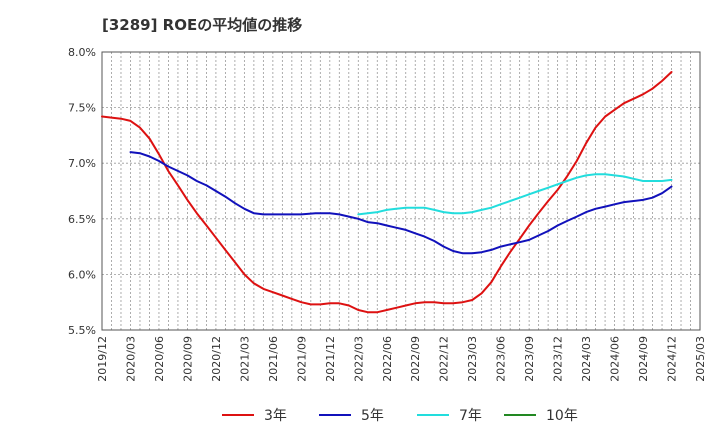 The width and height of the screenshot is (720, 440). I want to click on x-tick-label: 2022/12, so click(444, 359).